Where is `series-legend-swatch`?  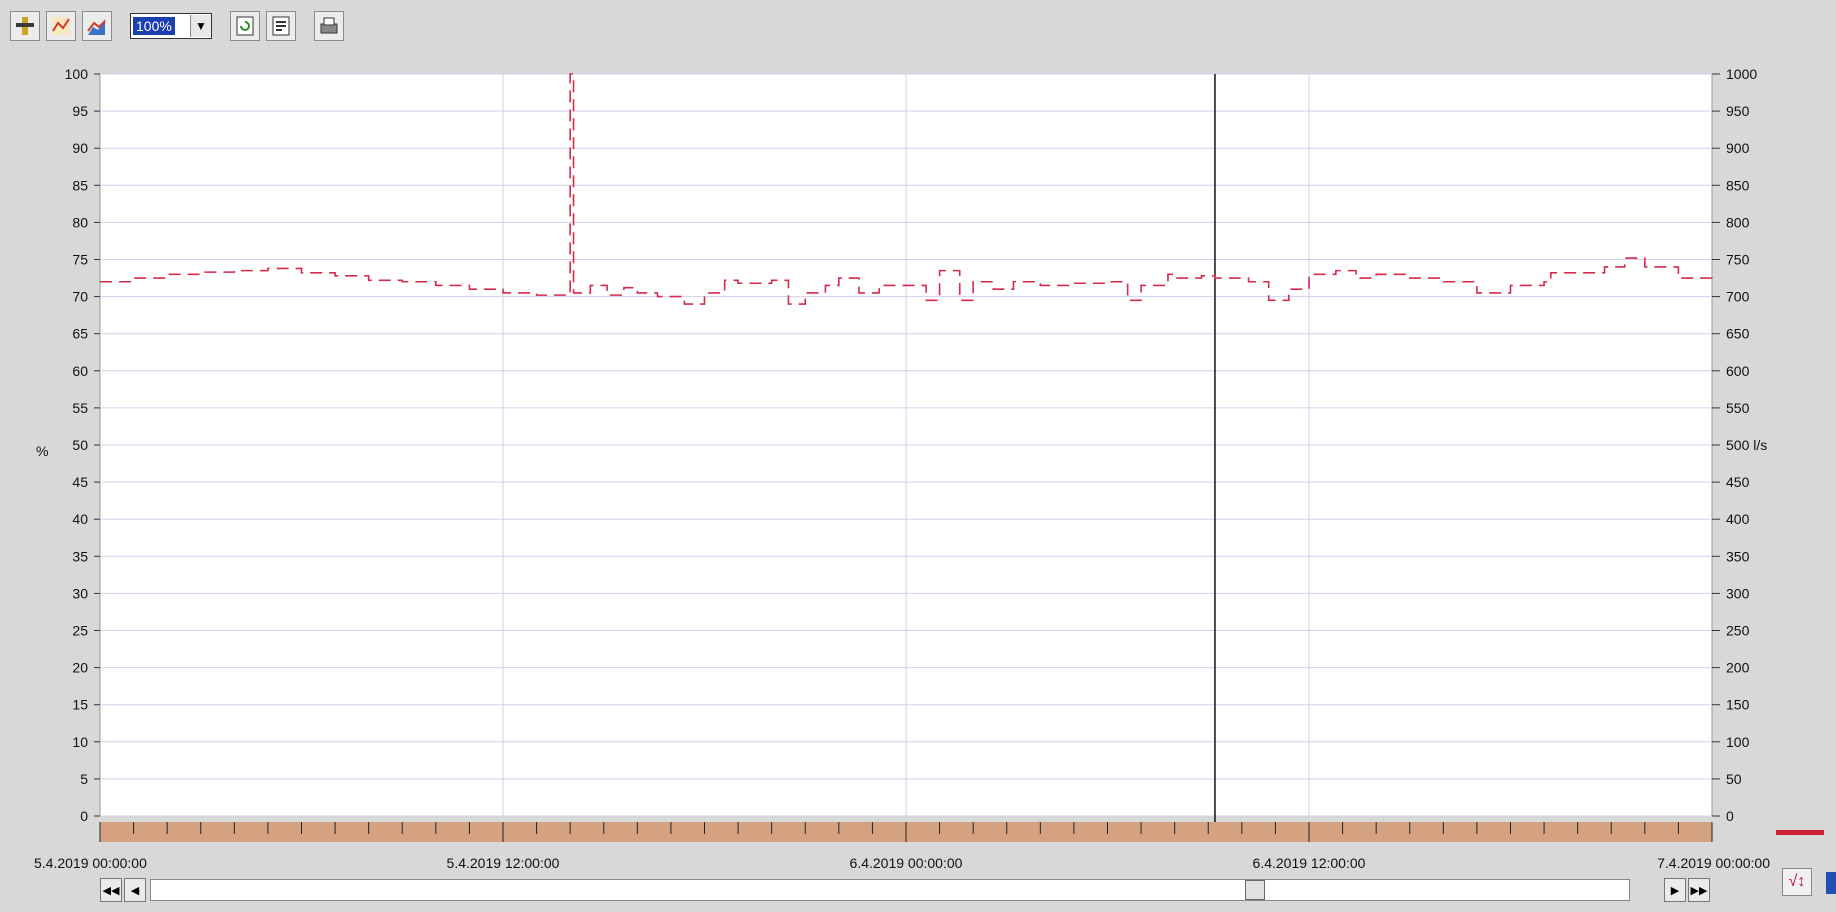 series-legend-swatch is located at coordinates (1800, 832).